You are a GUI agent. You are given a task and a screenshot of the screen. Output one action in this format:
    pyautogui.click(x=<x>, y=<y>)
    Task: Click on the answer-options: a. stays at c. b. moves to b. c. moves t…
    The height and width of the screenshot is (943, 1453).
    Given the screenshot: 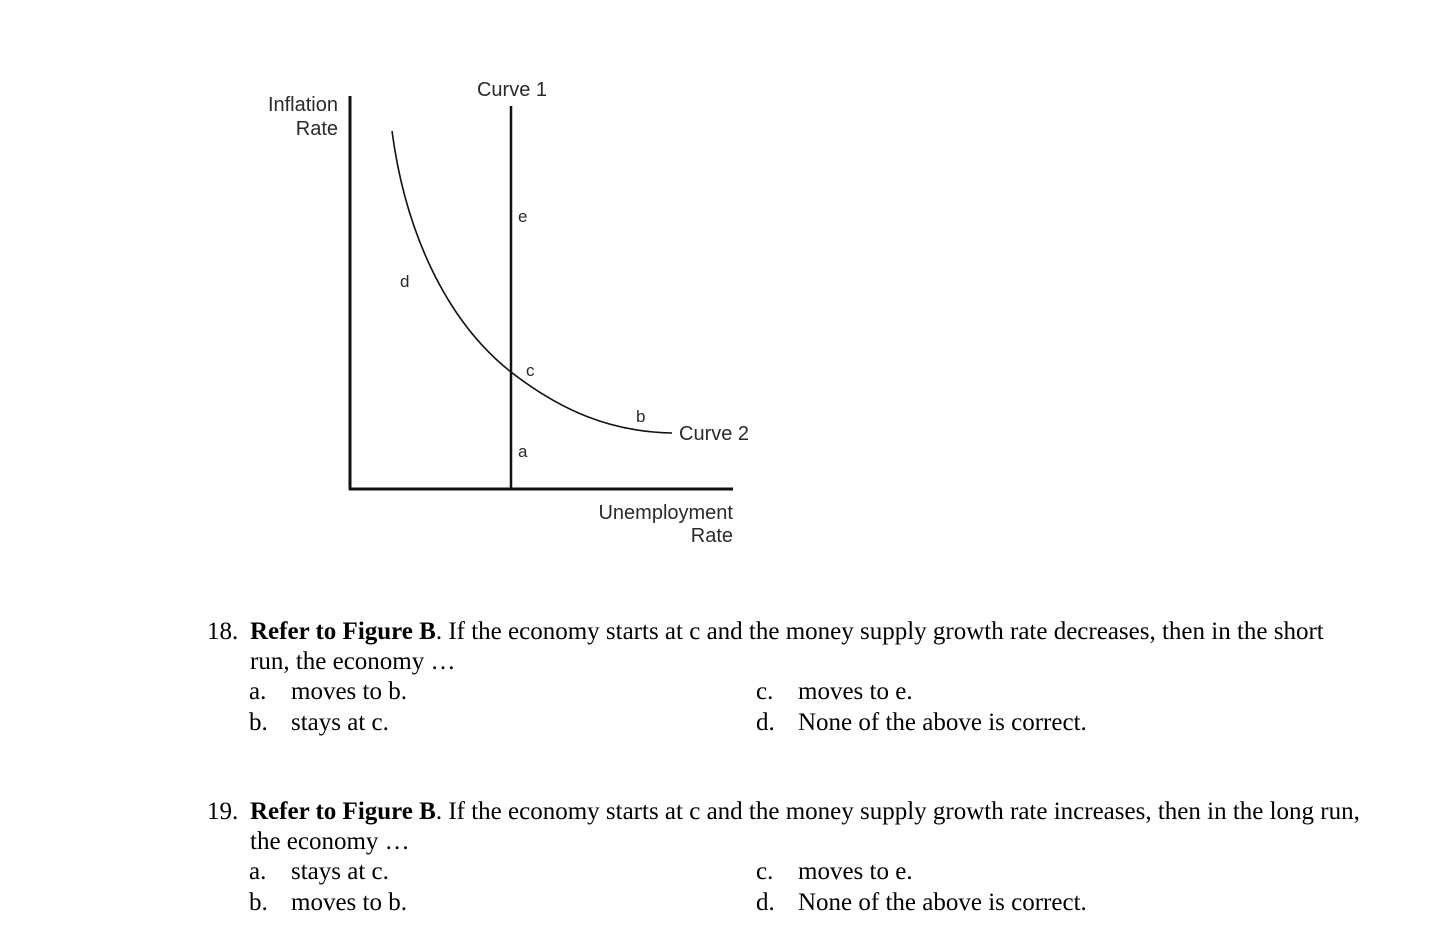 What is the action you would take?
    pyautogui.click(x=787, y=888)
    